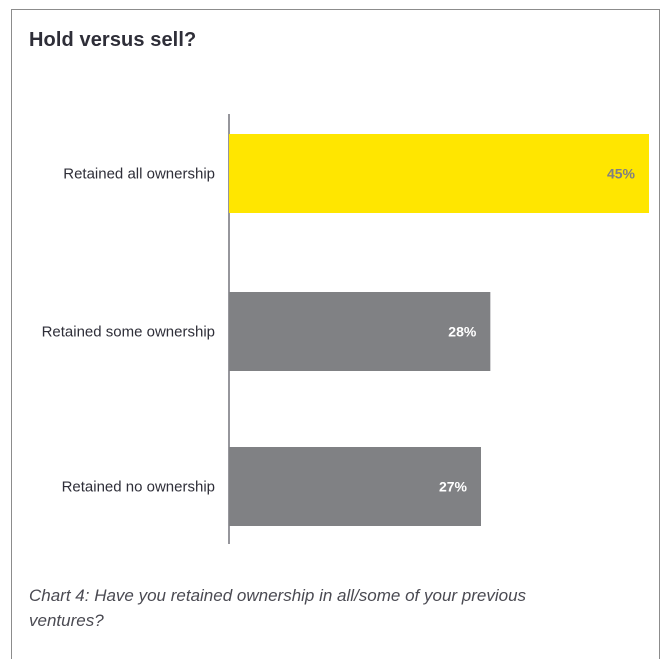 The width and height of the screenshot is (662, 659). What do you see at coordinates (128, 332) in the screenshot?
I see `category-label-2: Retained some ownership` at bounding box center [128, 332].